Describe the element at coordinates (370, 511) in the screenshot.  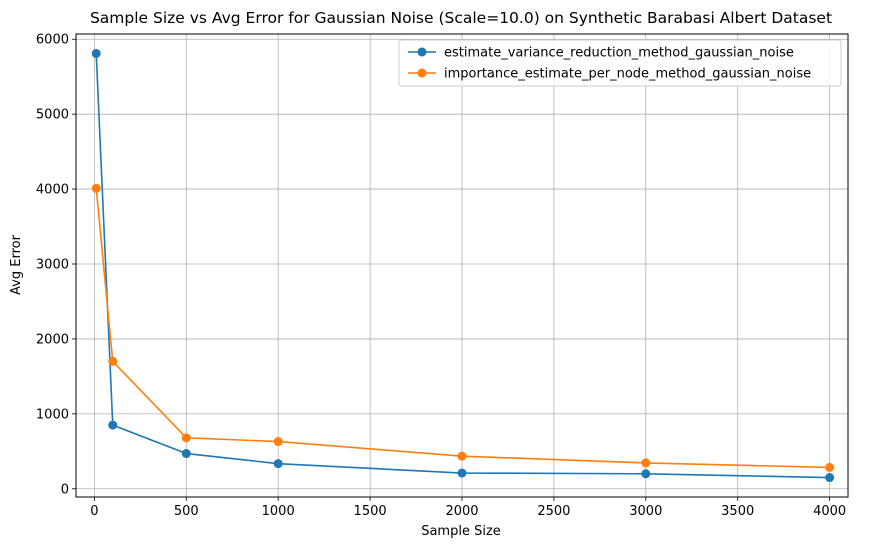
I see `x-tick-label: 1500` at that location.